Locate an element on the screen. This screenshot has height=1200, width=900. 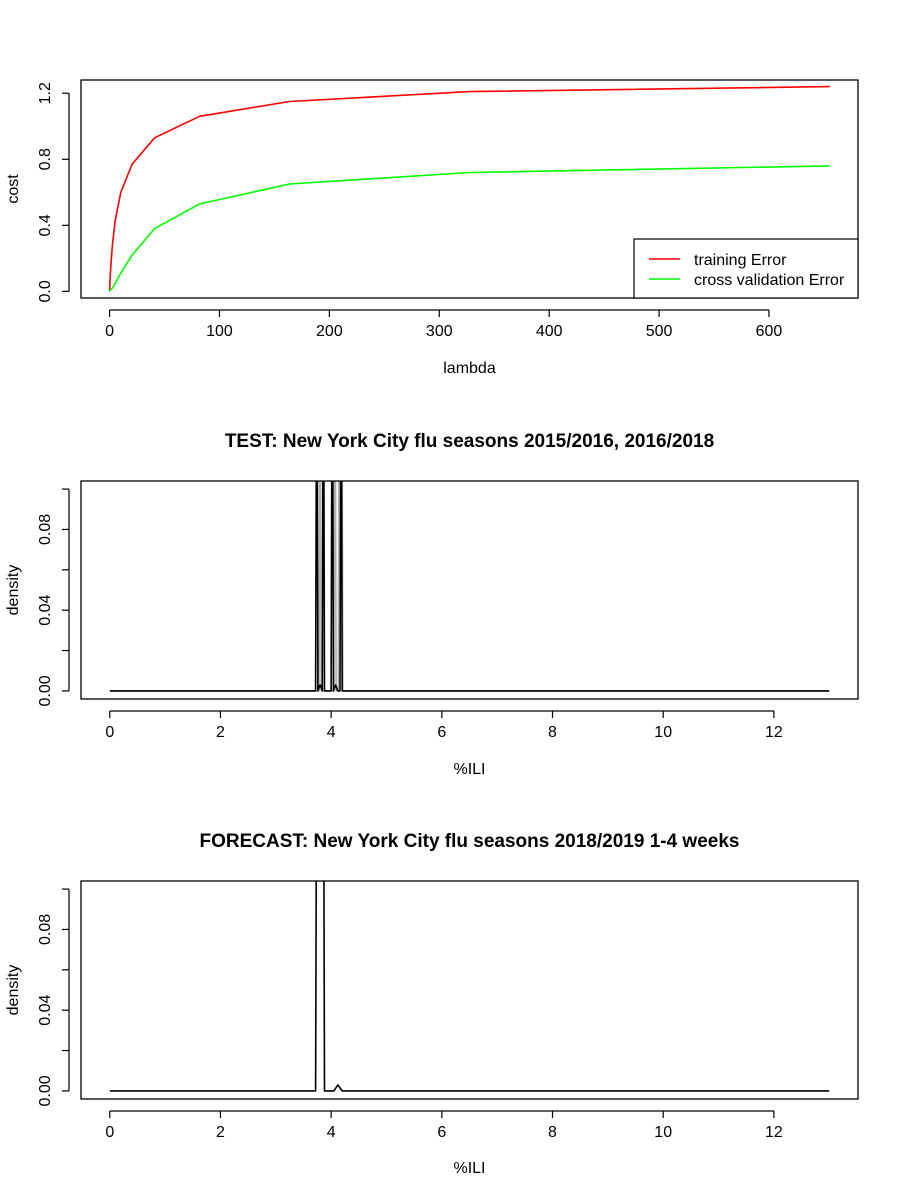
y-axis-title: cost is located at coordinates (13, 189).